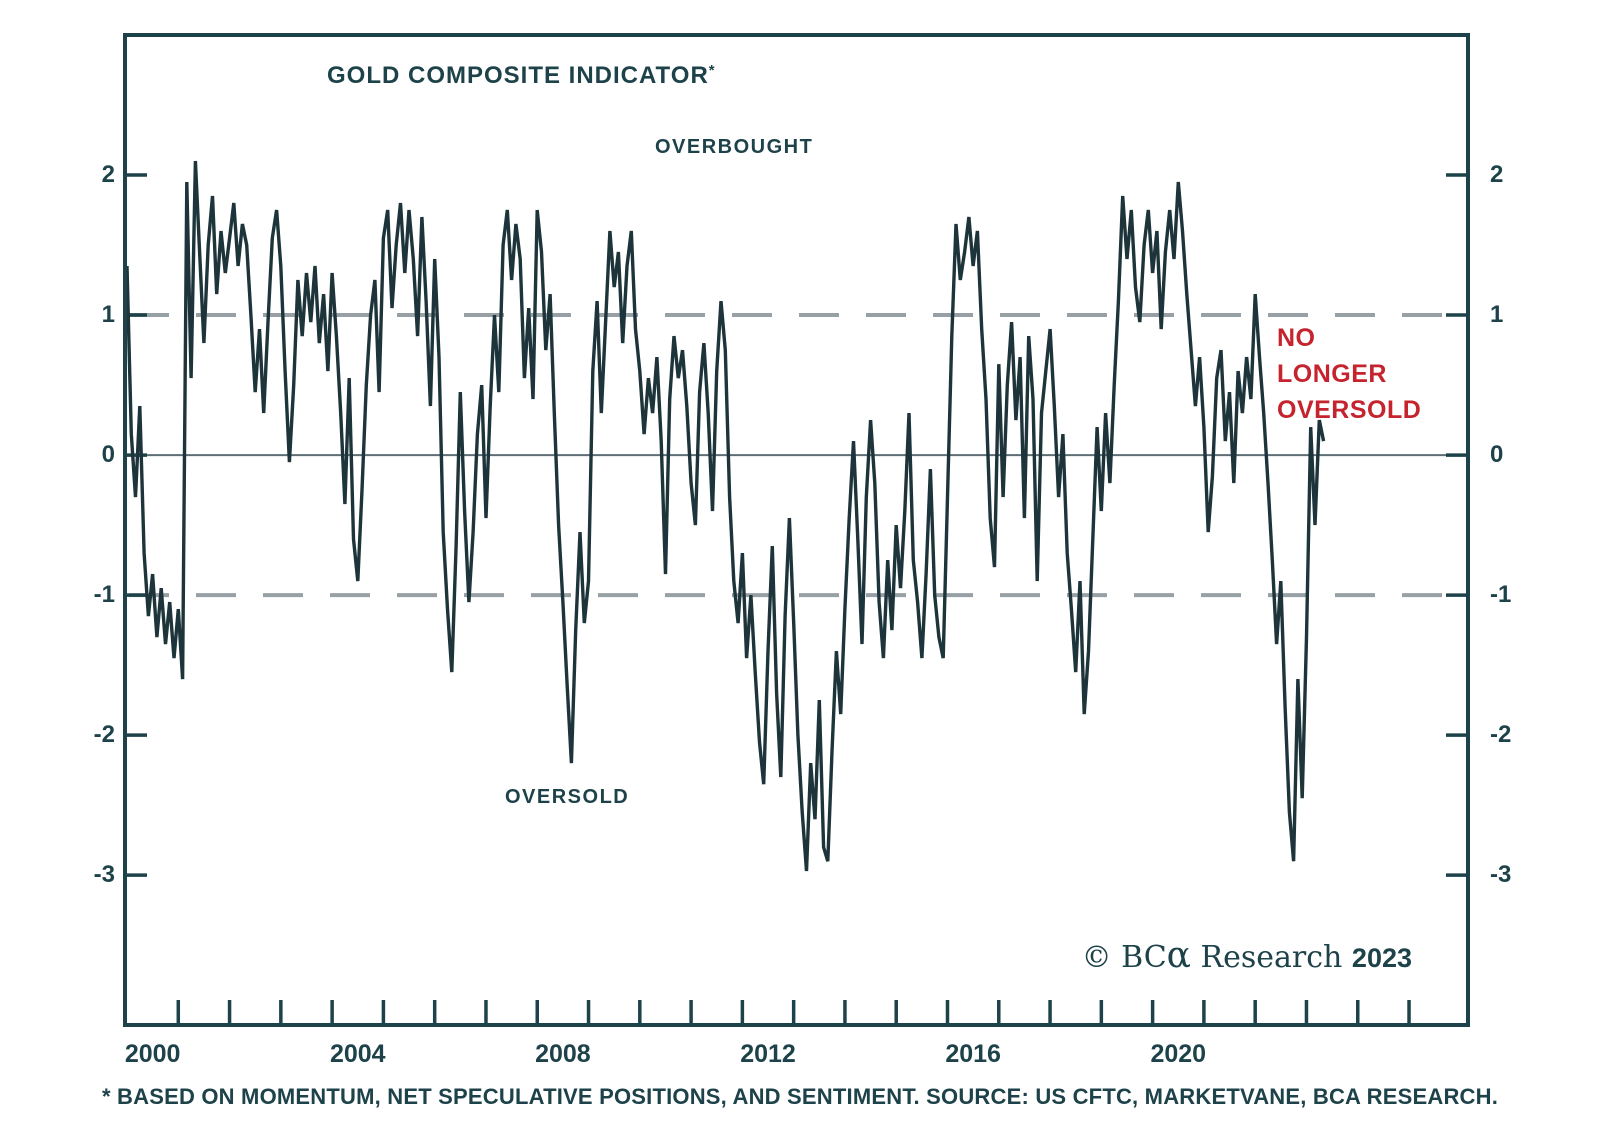  I want to click on copyright-symbol: ©, so click(1096, 957).